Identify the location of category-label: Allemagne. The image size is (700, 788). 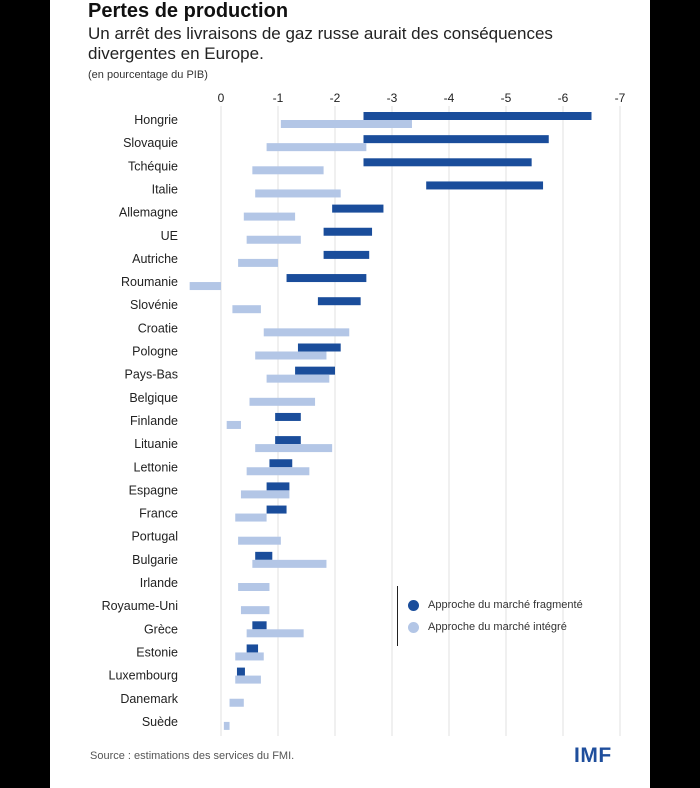
(148, 213).